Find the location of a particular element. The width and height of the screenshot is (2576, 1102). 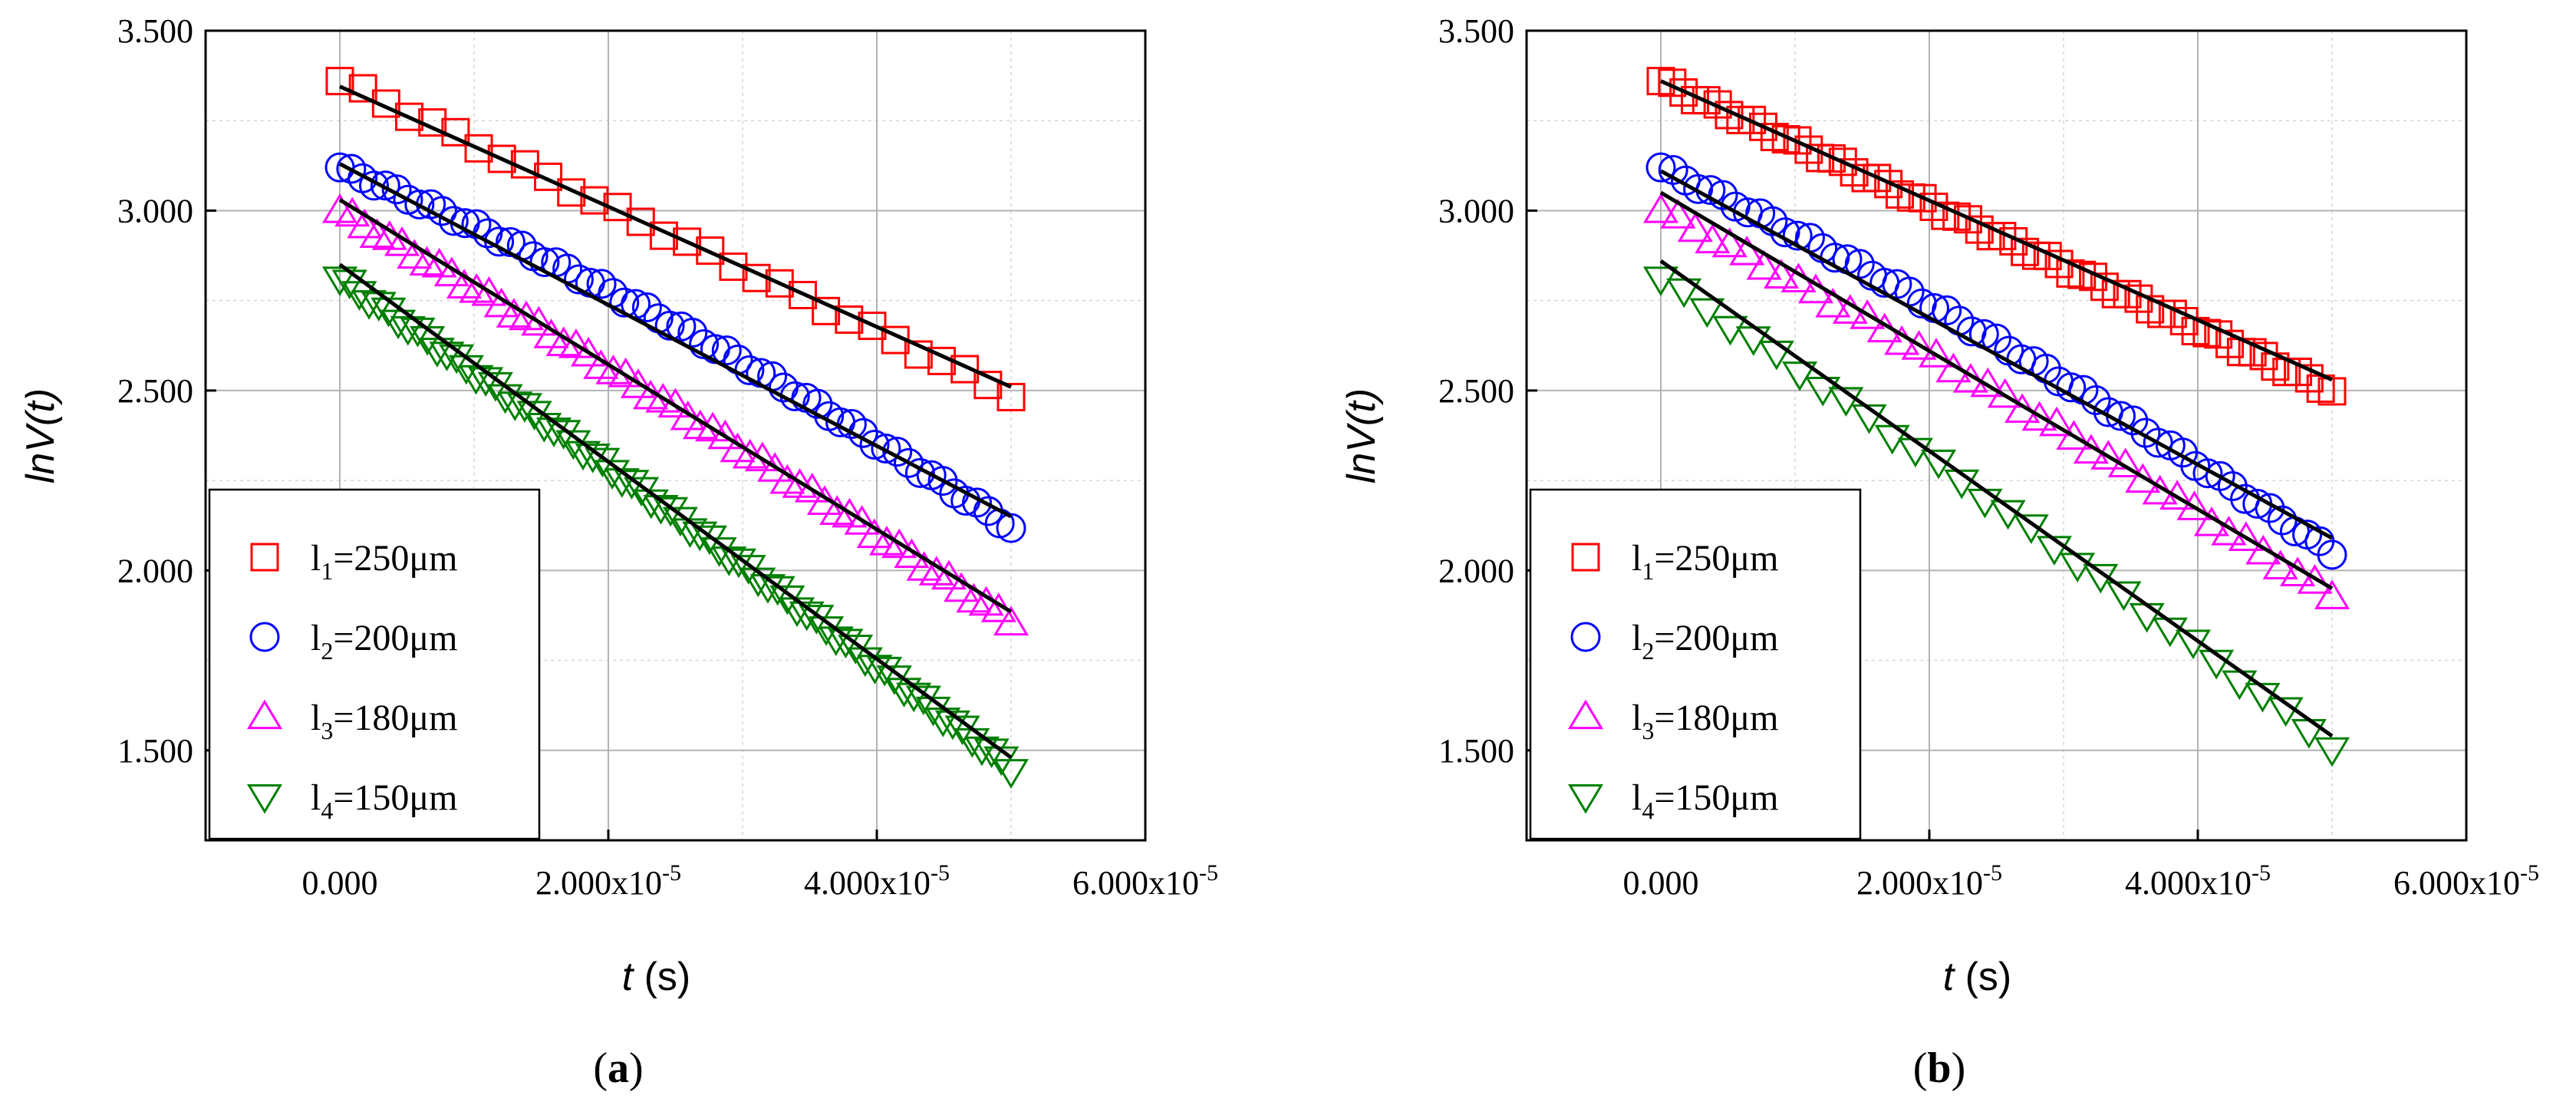

y-tick-label: 2.000 is located at coordinates (155, 570).